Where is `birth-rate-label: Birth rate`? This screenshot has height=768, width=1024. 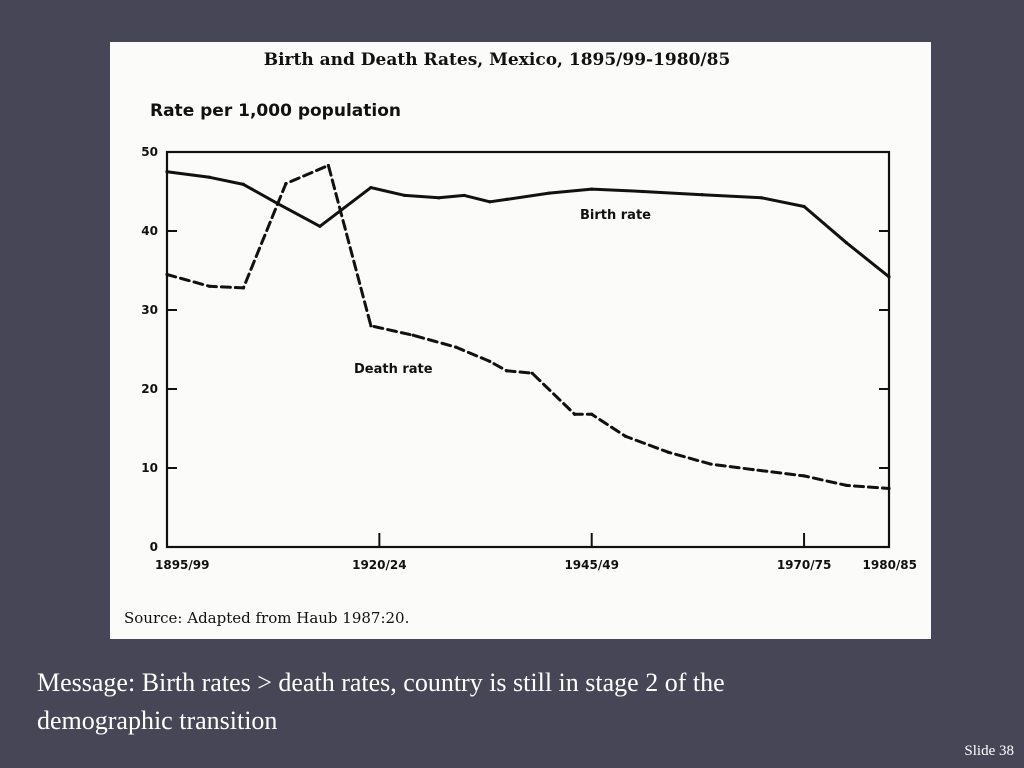 birth-rate-label: Birth rate is located at coordinates (615, 215).